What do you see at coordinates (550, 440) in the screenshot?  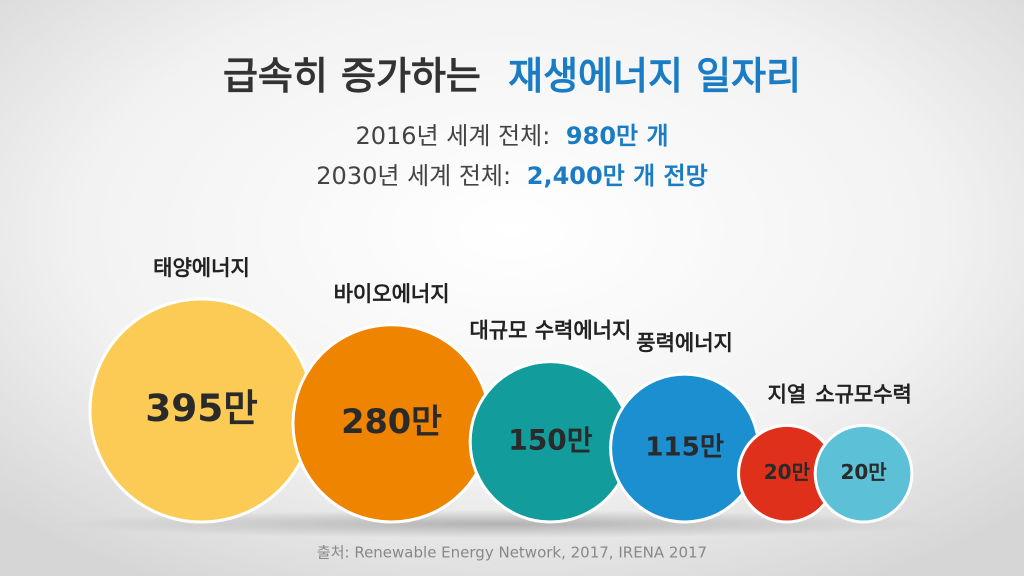 I see `value-label: 150만` at bounding box center [550, 440].